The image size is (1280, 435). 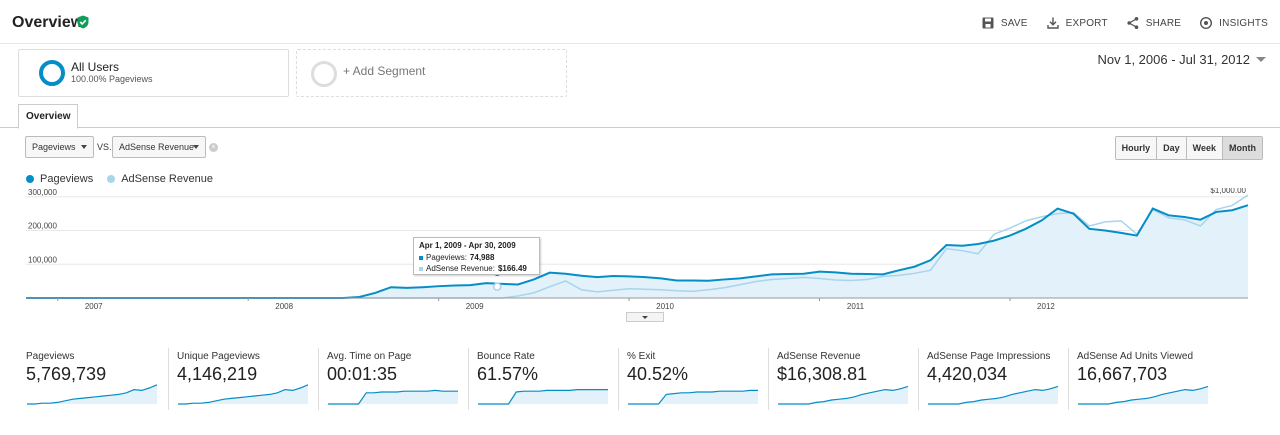 I want to click on verified-shield-icon, so click(x=83, y=22).